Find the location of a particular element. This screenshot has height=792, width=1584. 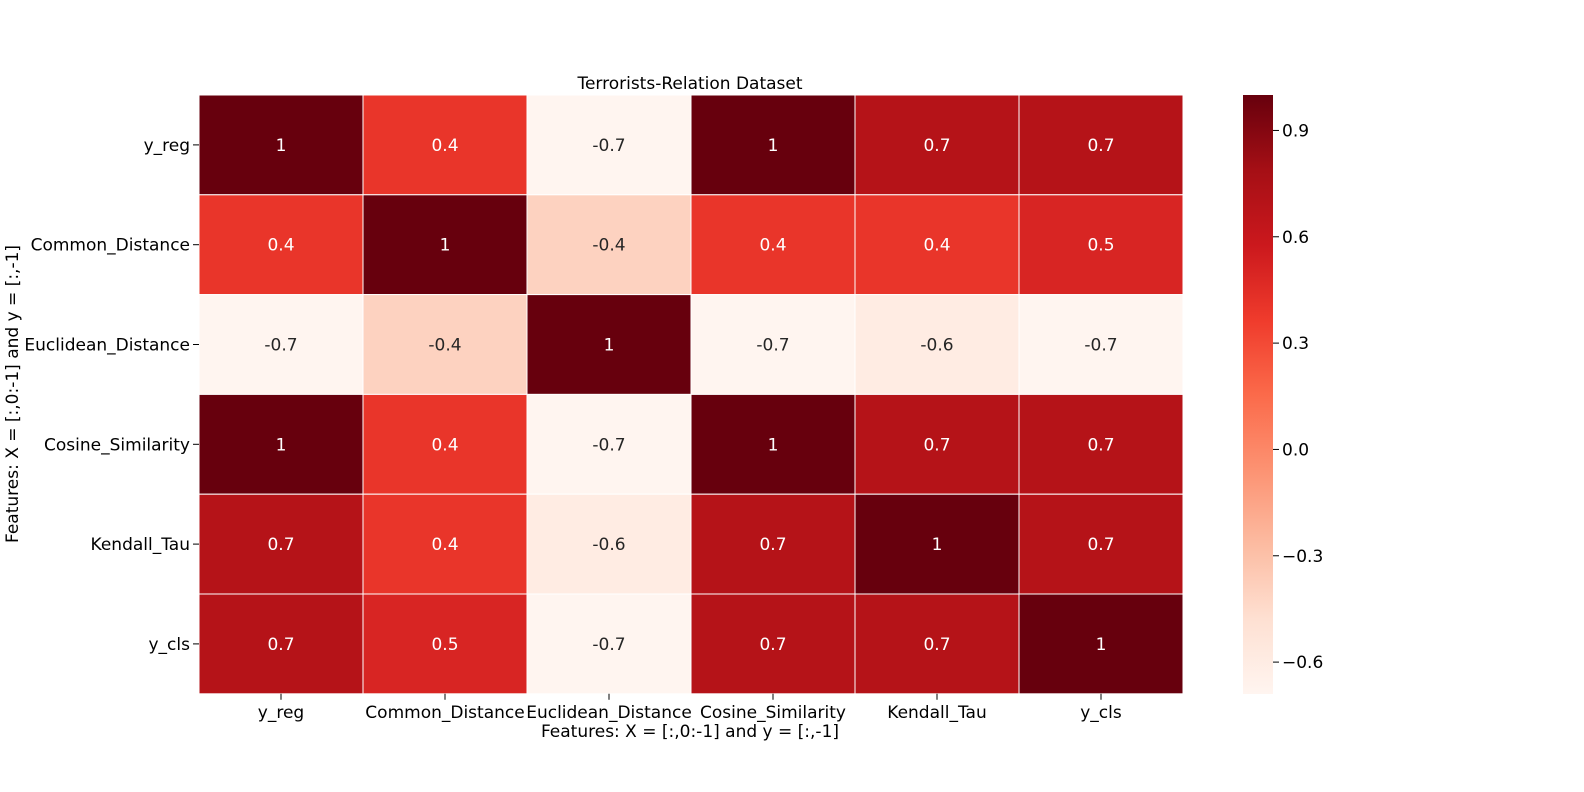

colorbar-ticks: 0.9 0.6 0.3 0.0 −0.3 −0.6 is located at coordinates (1298, 397).